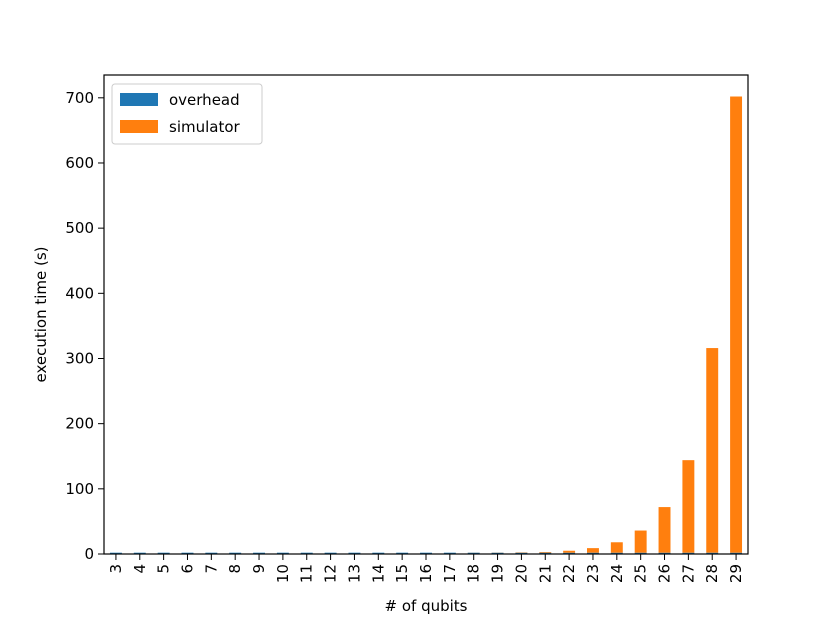 Image resolution: width=830 pixels, height=623 pixels. Describe the element at coordinates (426, 606) in the screenshot. I see `x-axis-title: # of qubits` at that location.